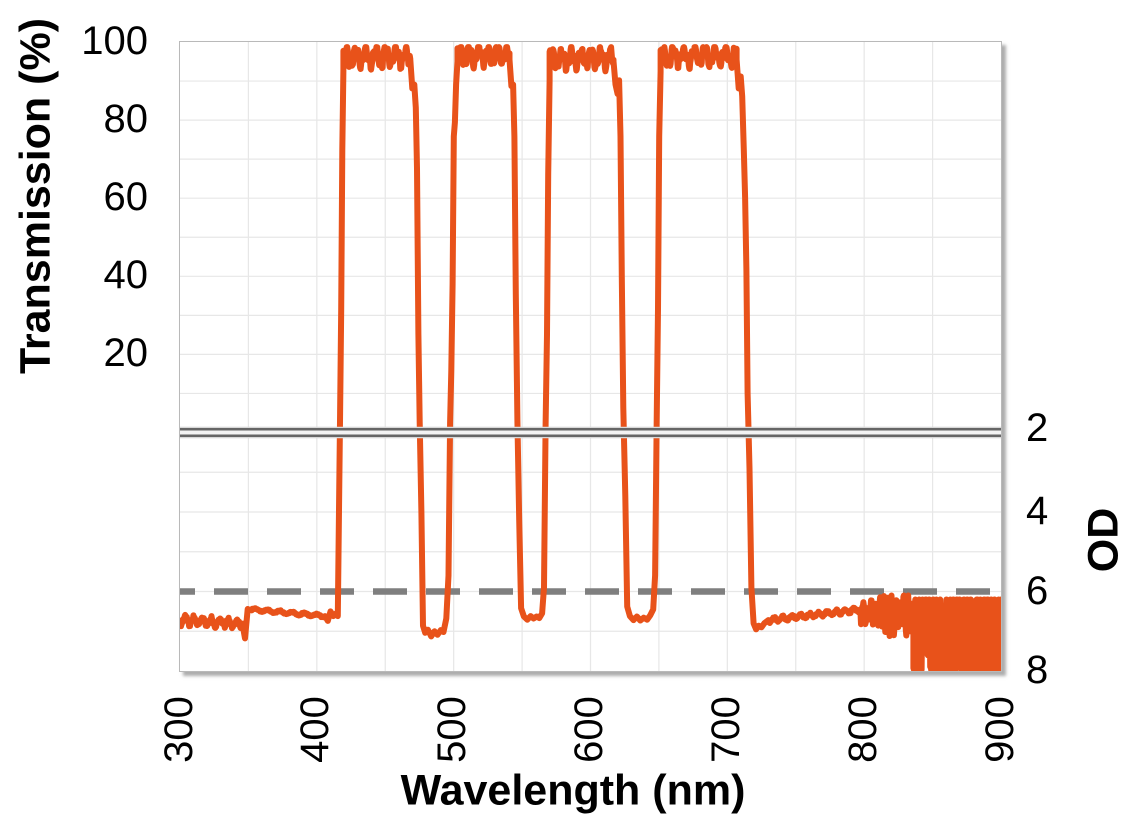 This screenshot has height=826, width=1138. Describe the element at coordinates (1082, 413) in the screenshot. I see `y-axis-right-tick-labels: 2 4 6 8` at that location.